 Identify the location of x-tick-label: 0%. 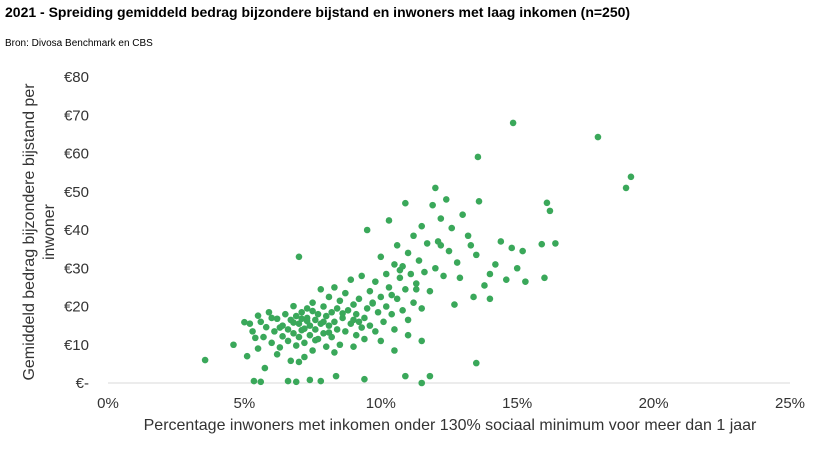
(108, 403).